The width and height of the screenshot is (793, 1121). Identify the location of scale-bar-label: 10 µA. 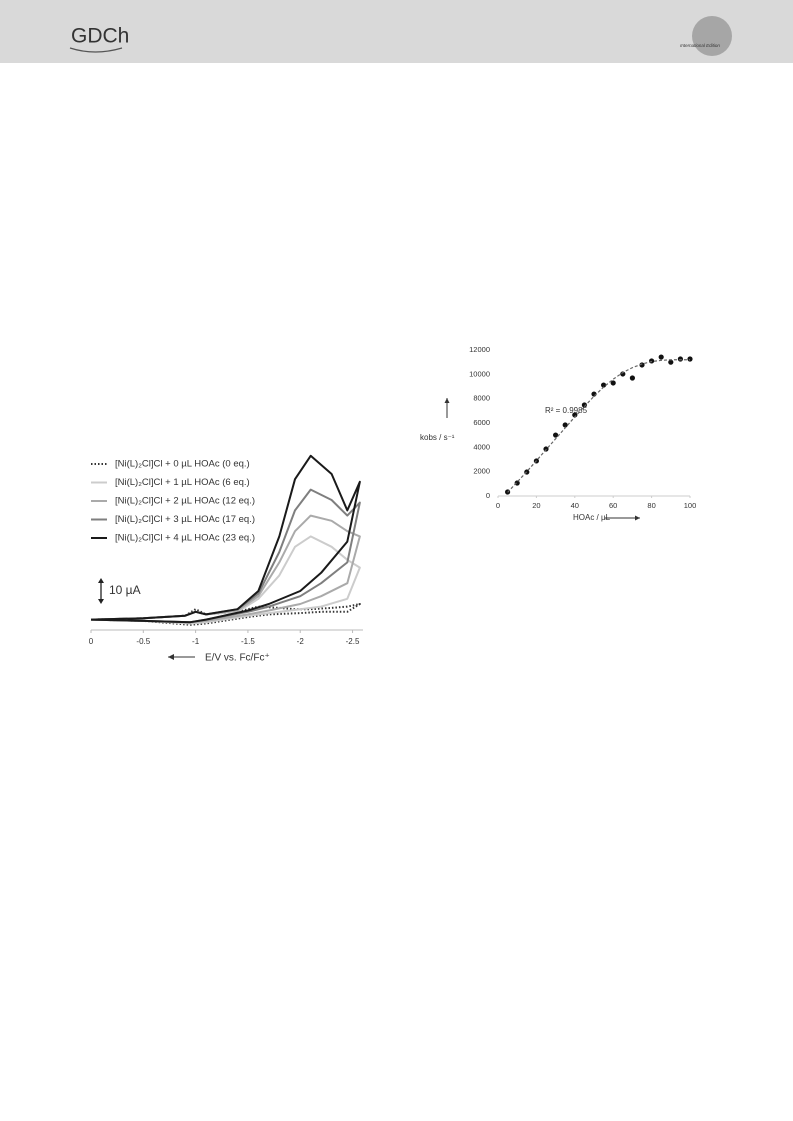
(125, 590).